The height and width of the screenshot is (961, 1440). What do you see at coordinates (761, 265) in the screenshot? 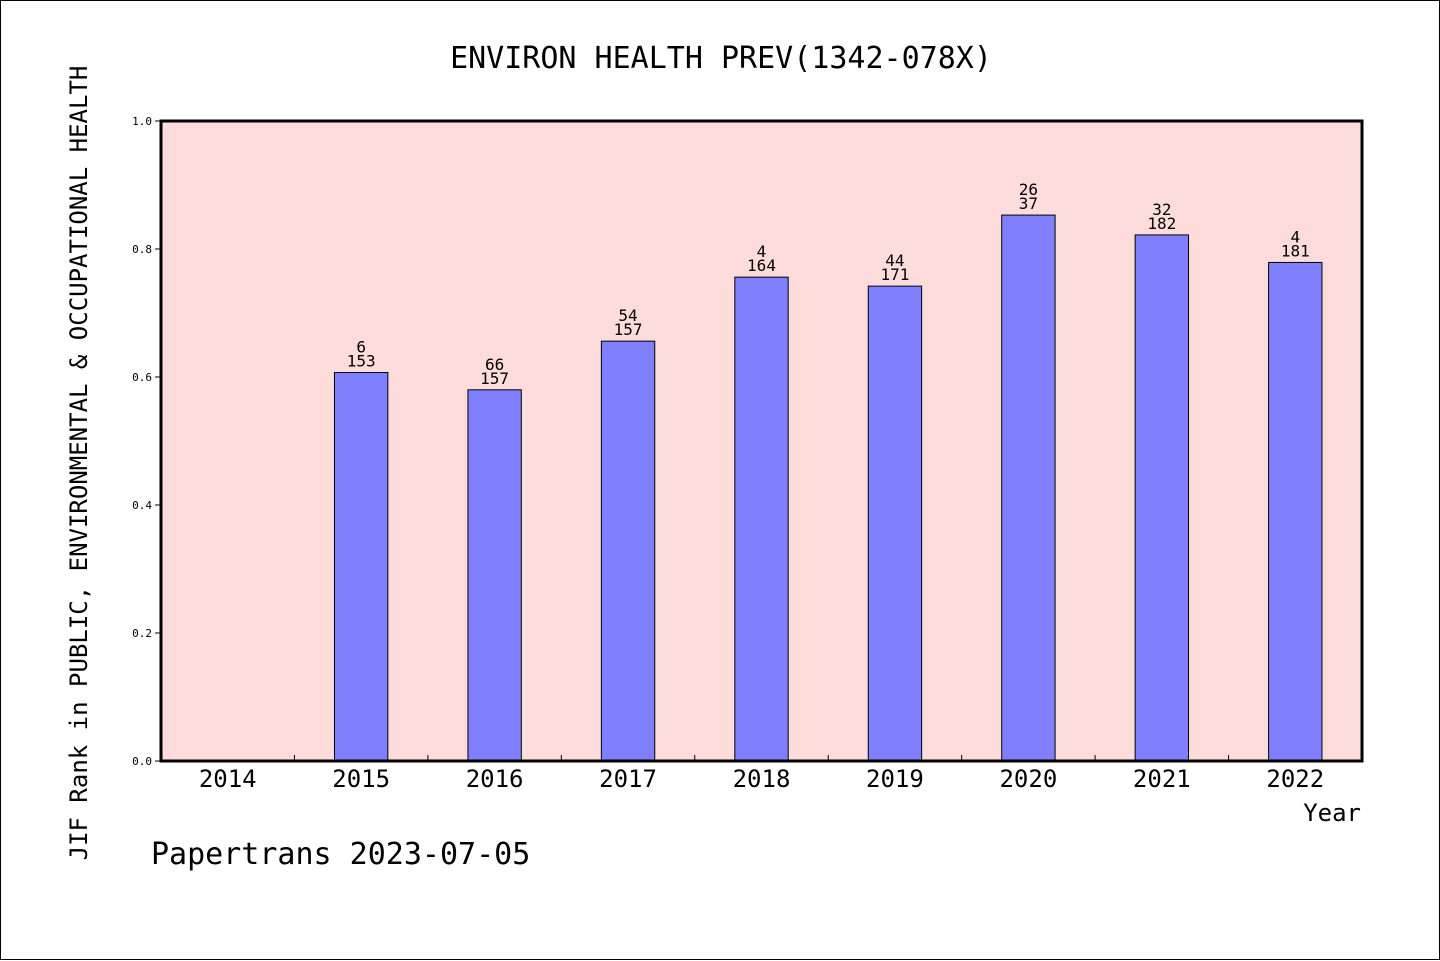
I see `bar-total-label: 164` at bounding box center [761, 265].